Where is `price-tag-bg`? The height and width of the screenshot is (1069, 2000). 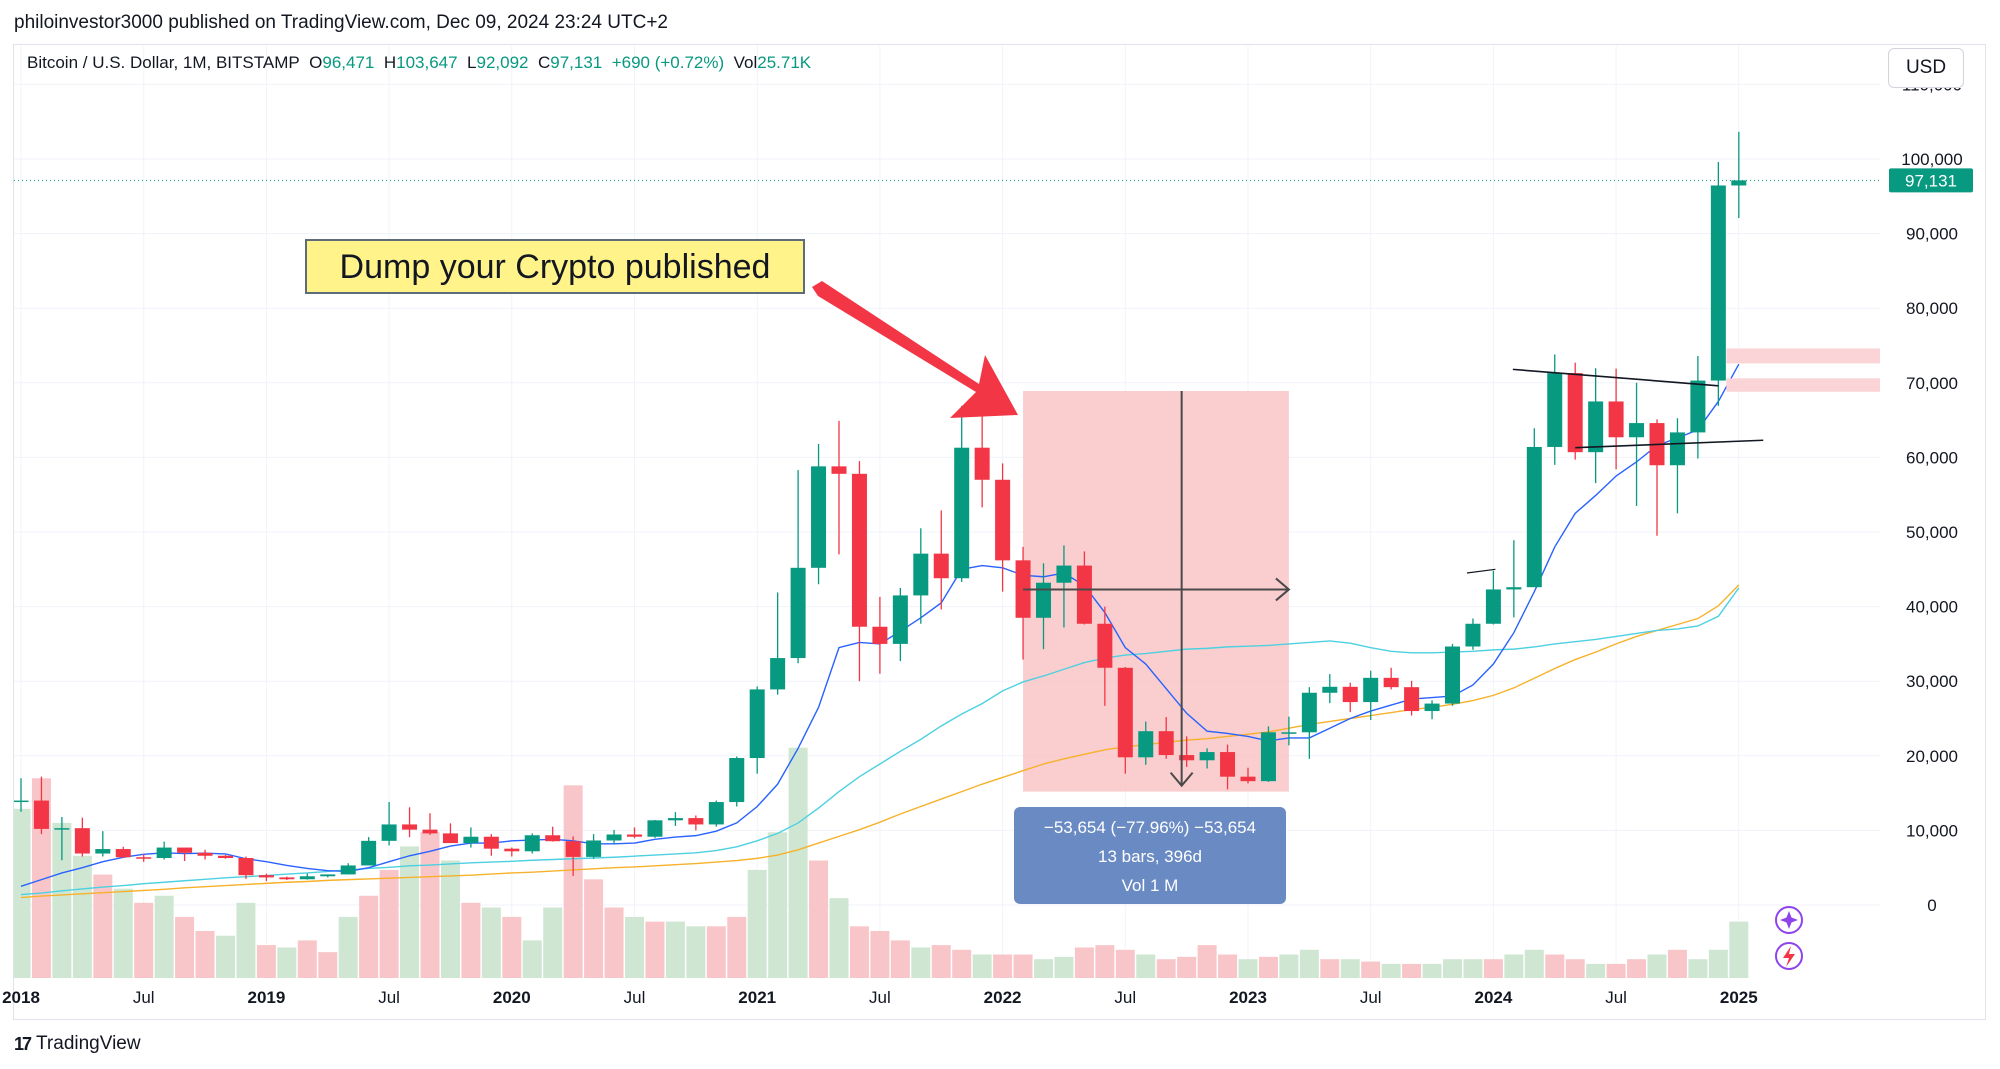
price-tag-bg is located at coordinates (1931, 180).